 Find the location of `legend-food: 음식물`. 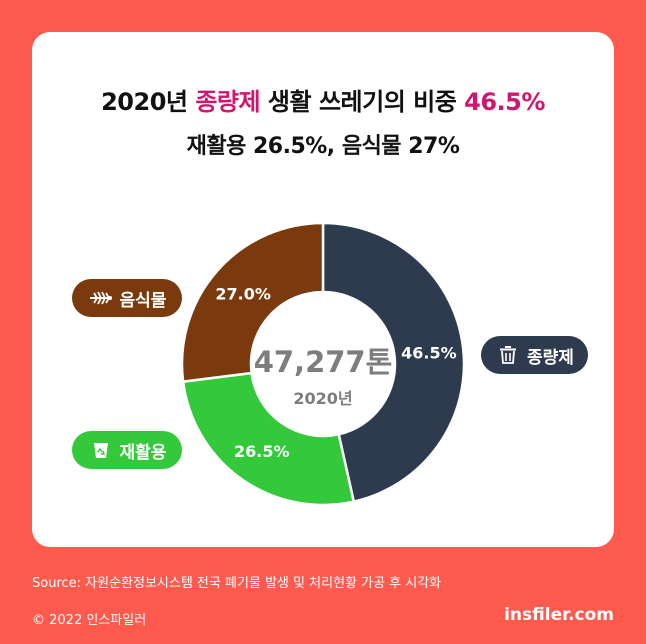

legend-food: 음식물 is located at coordinates (127, 298).